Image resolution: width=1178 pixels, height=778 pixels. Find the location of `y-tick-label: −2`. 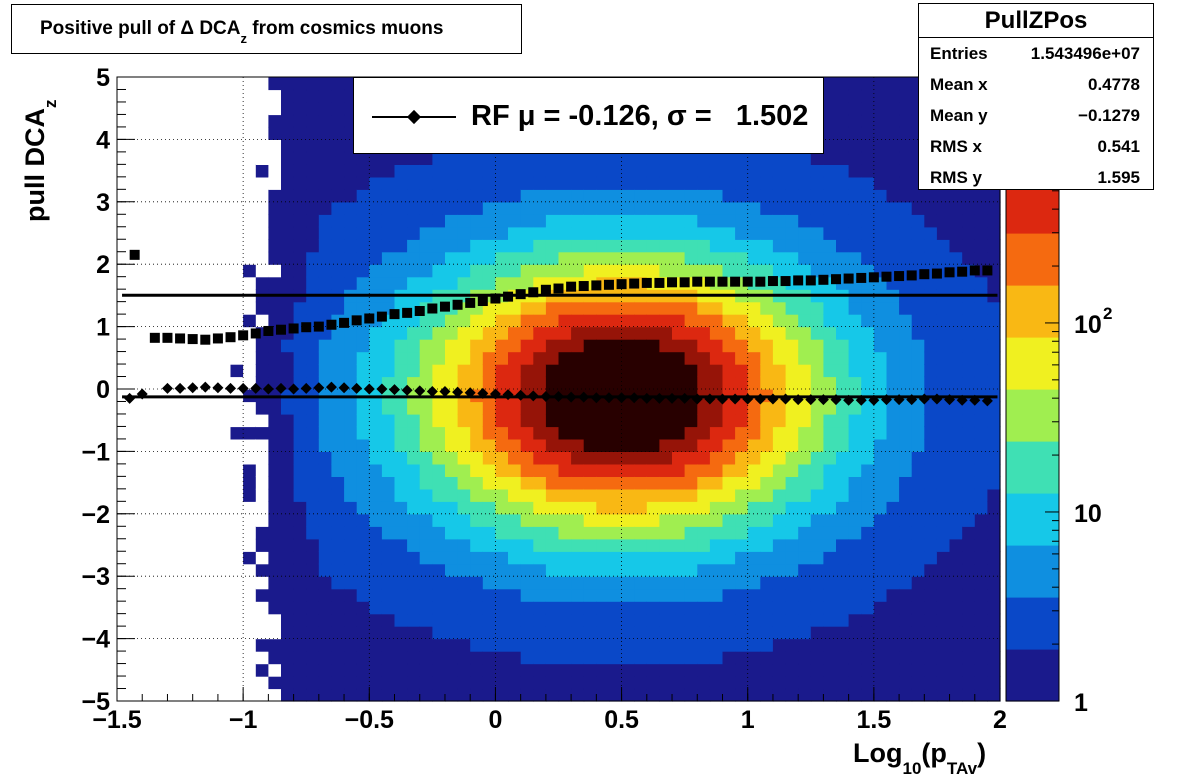

y-tick-label: −2 is located at coordinates (95, 515).